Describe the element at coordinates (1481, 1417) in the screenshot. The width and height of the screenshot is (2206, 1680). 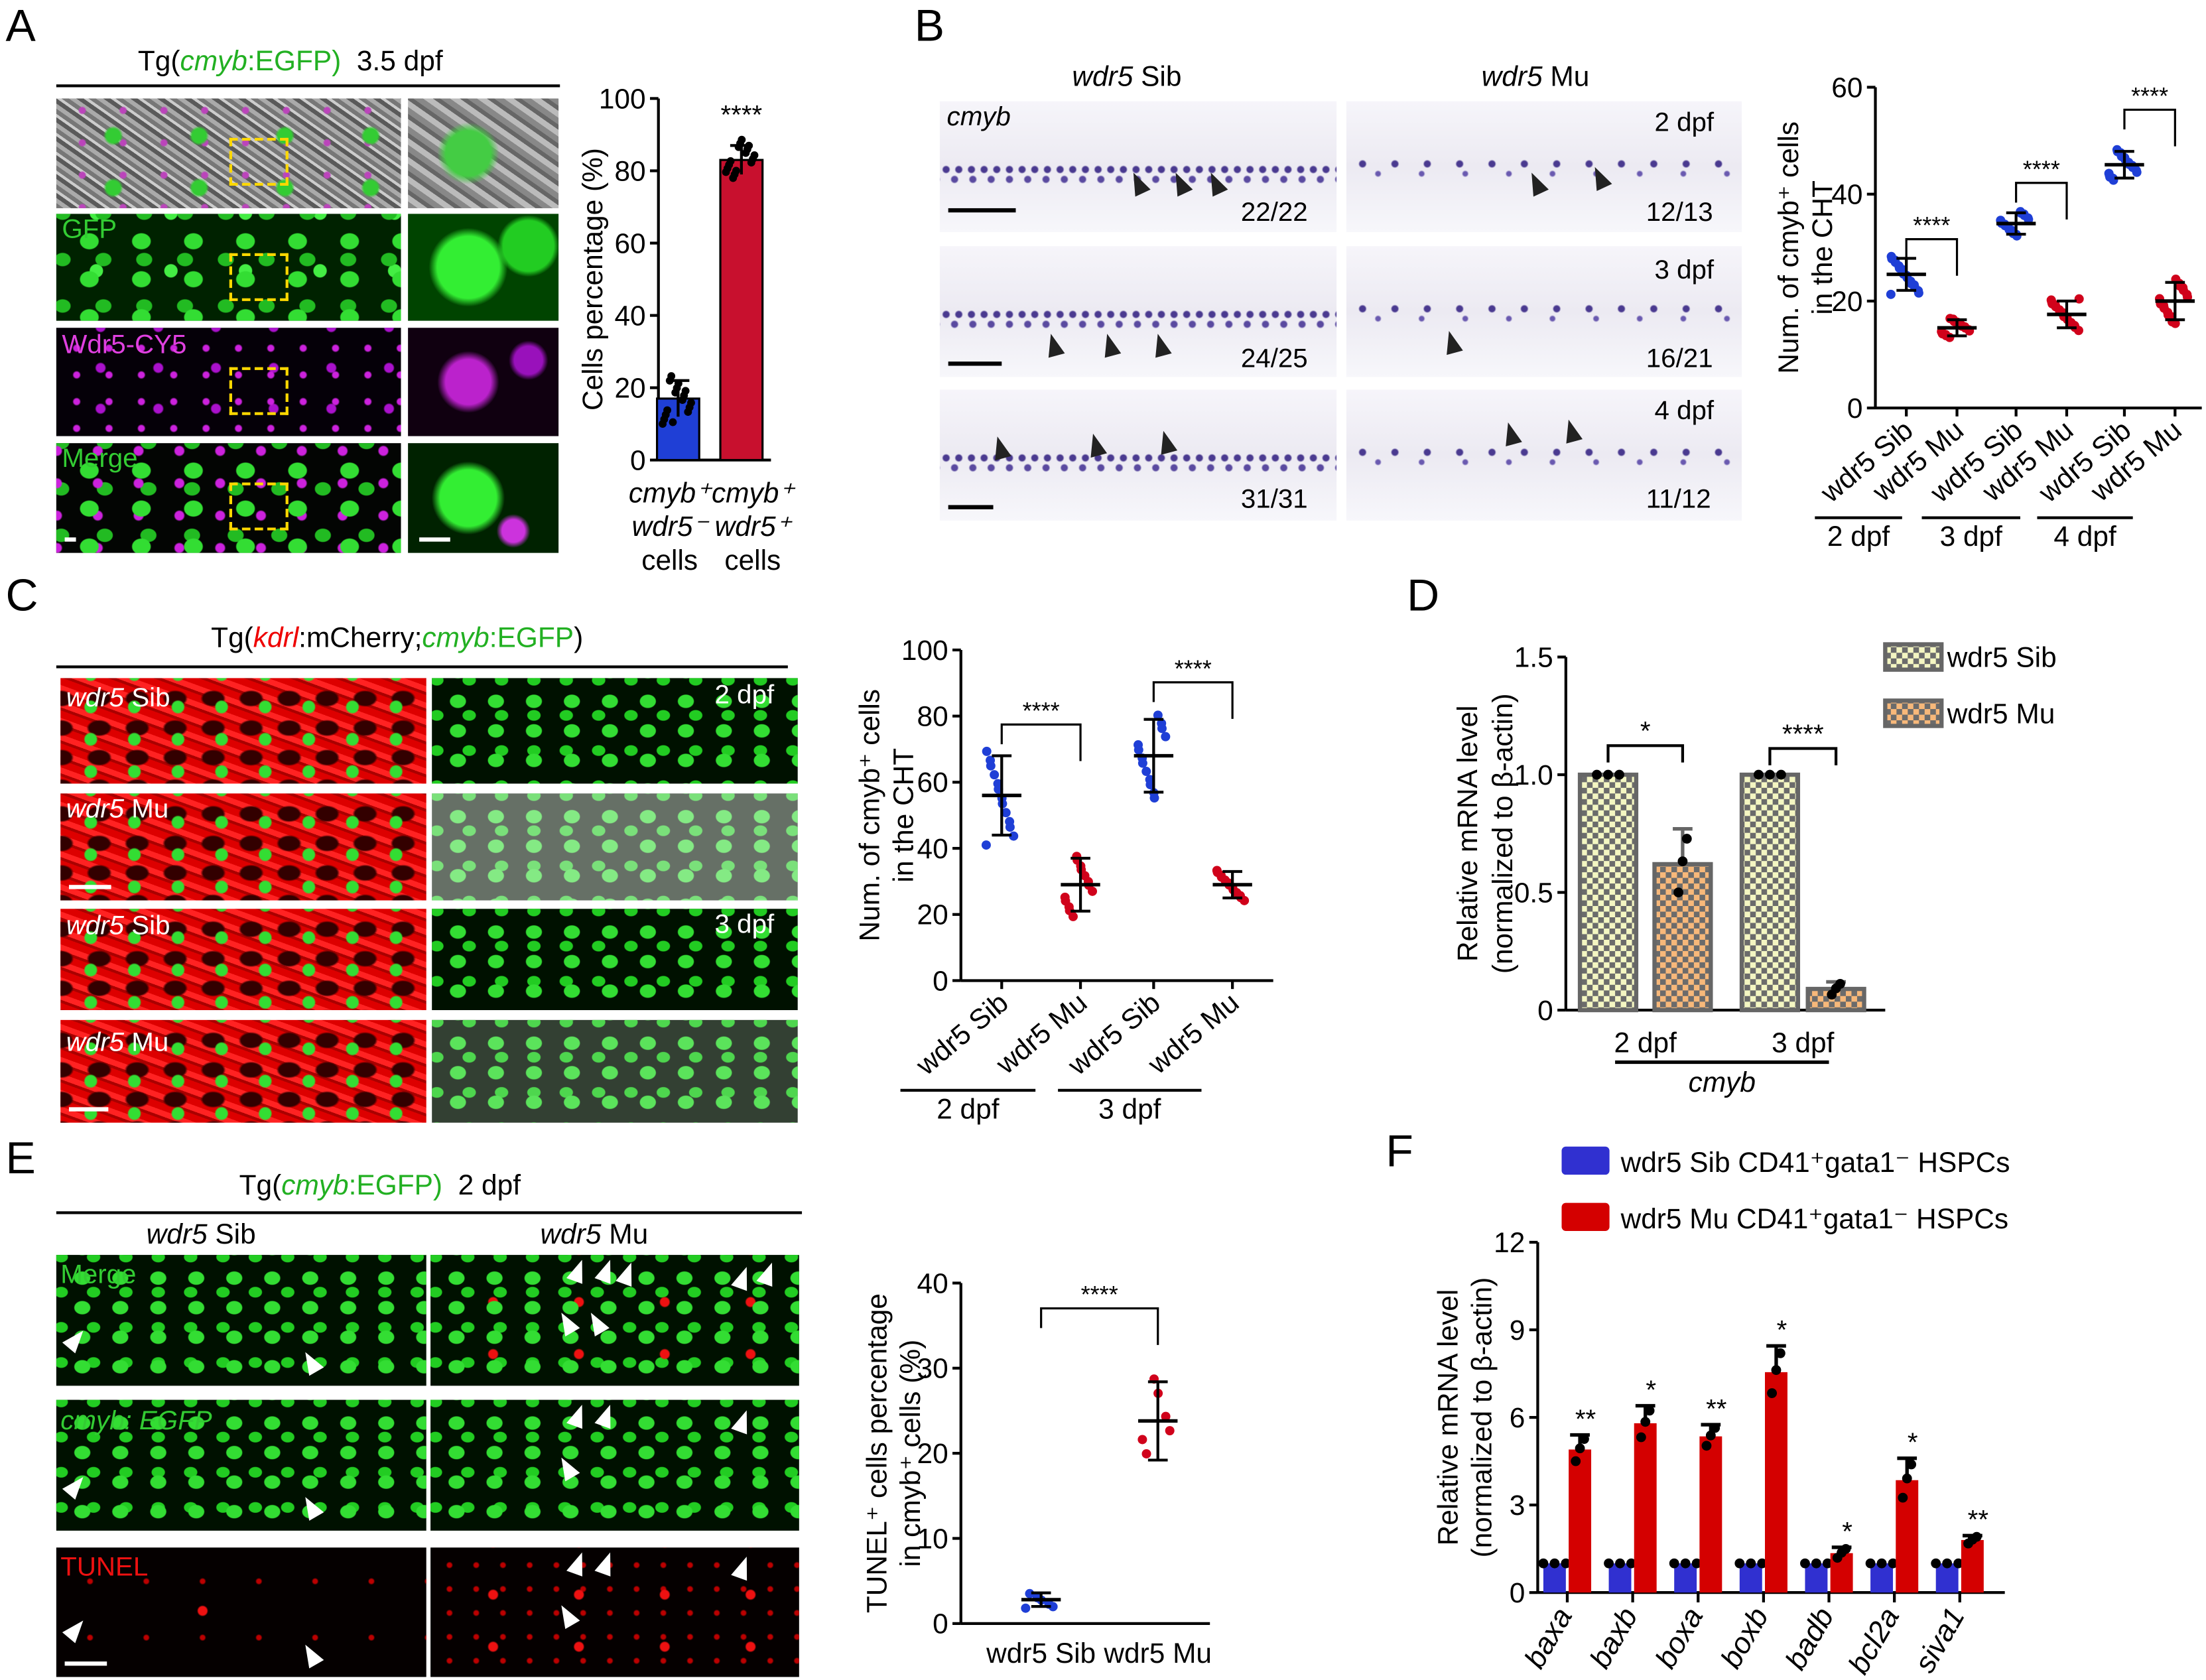
I see `y-axis-label: (normalized to β-actin)` at that location.